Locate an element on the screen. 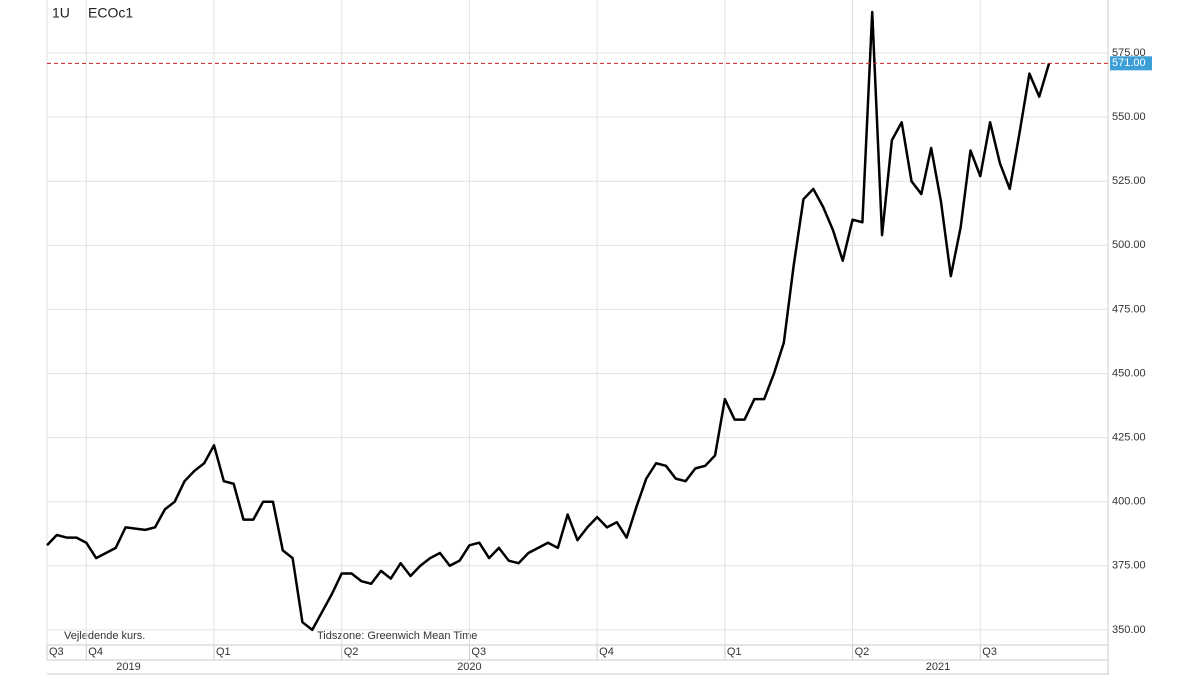  last-price-label: 571.00 is located at coordinates (1129, 63).